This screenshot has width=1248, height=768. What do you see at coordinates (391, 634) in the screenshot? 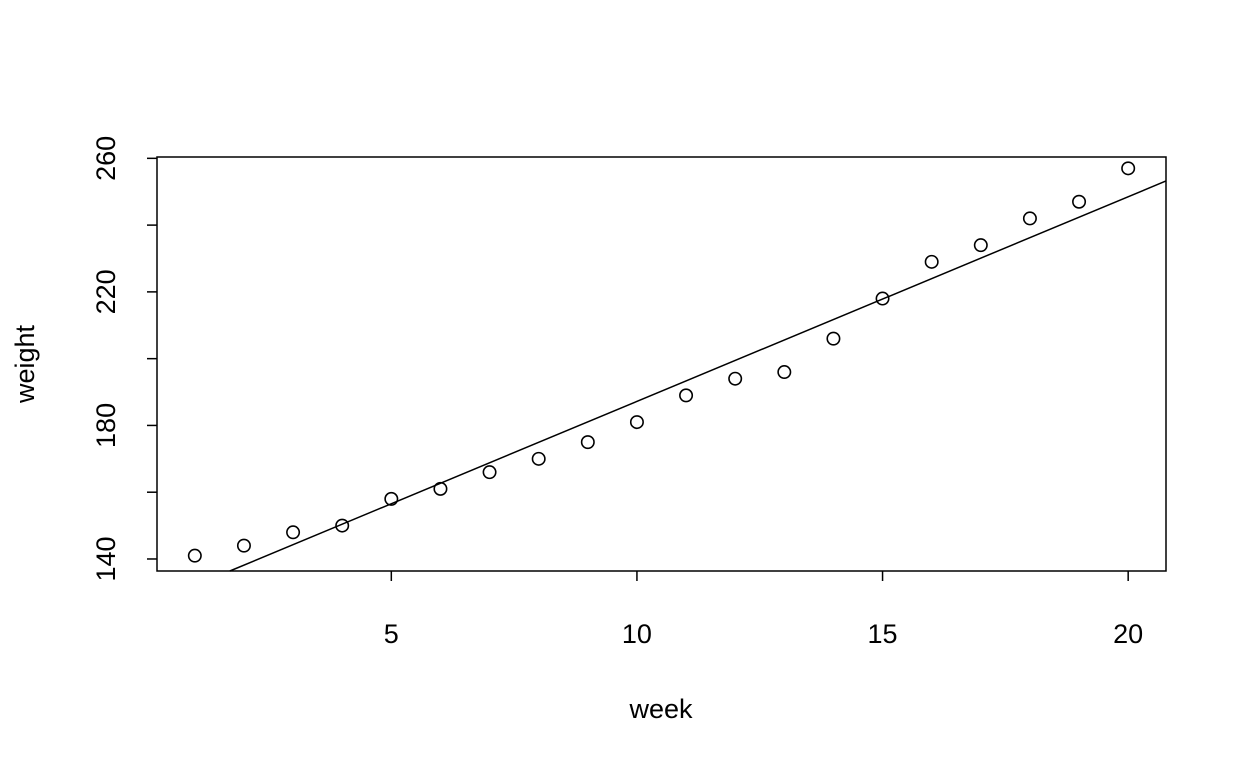
I see `x-tick-label: 5` at bounding box center [391, 634].